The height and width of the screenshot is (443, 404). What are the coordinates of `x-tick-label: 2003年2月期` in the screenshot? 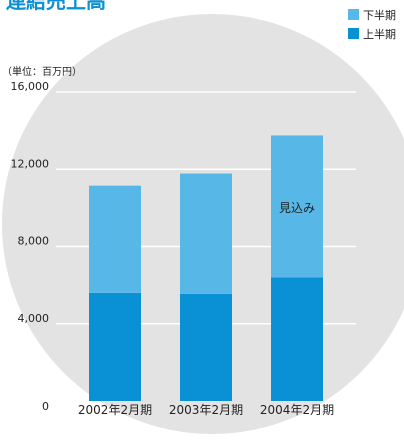 It's located at (206, 410).